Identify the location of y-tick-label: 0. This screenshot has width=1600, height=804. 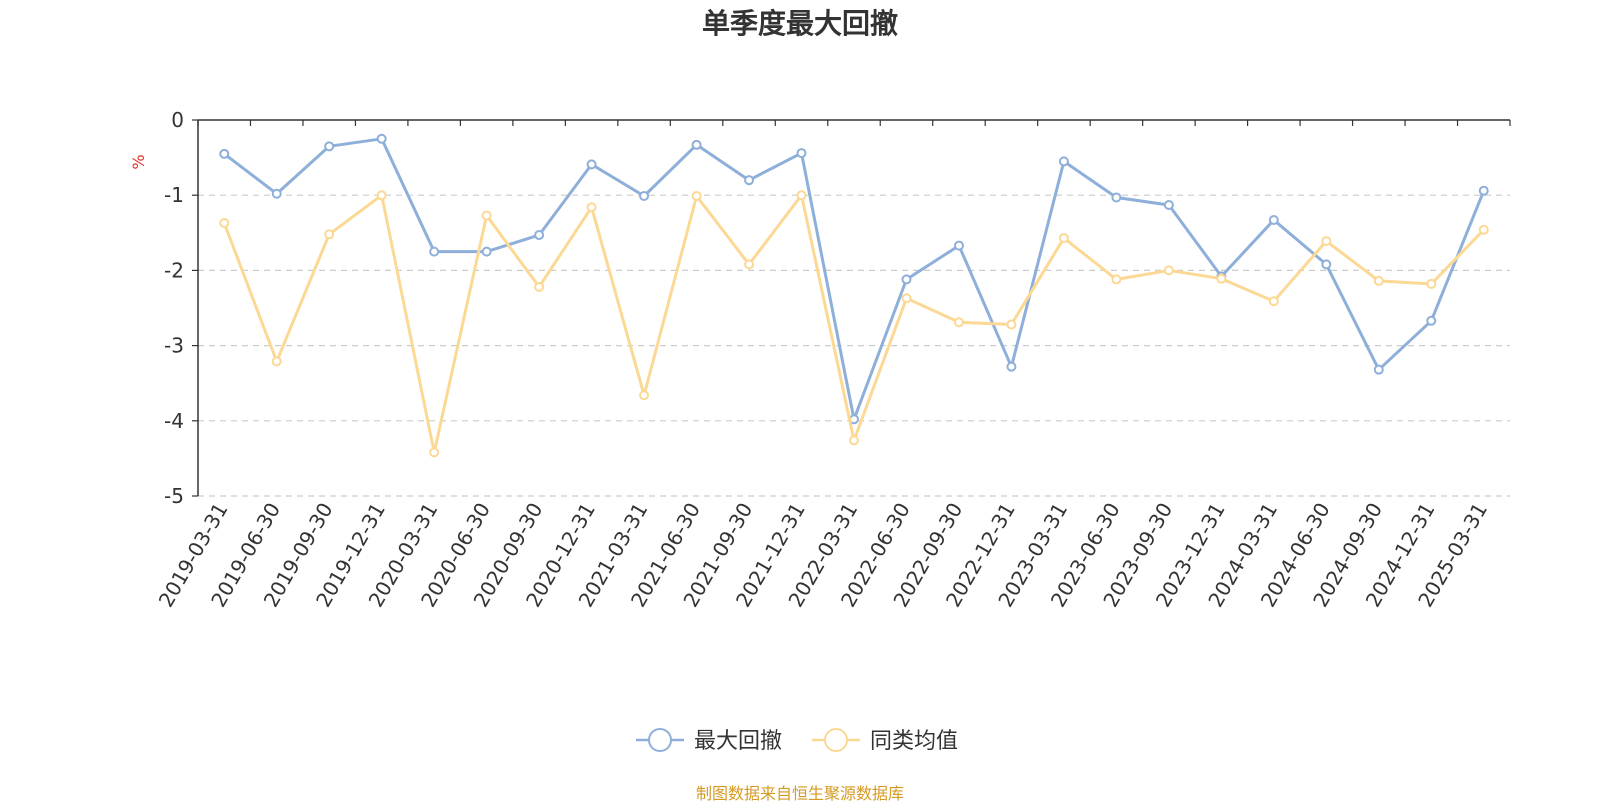
(177, 120).